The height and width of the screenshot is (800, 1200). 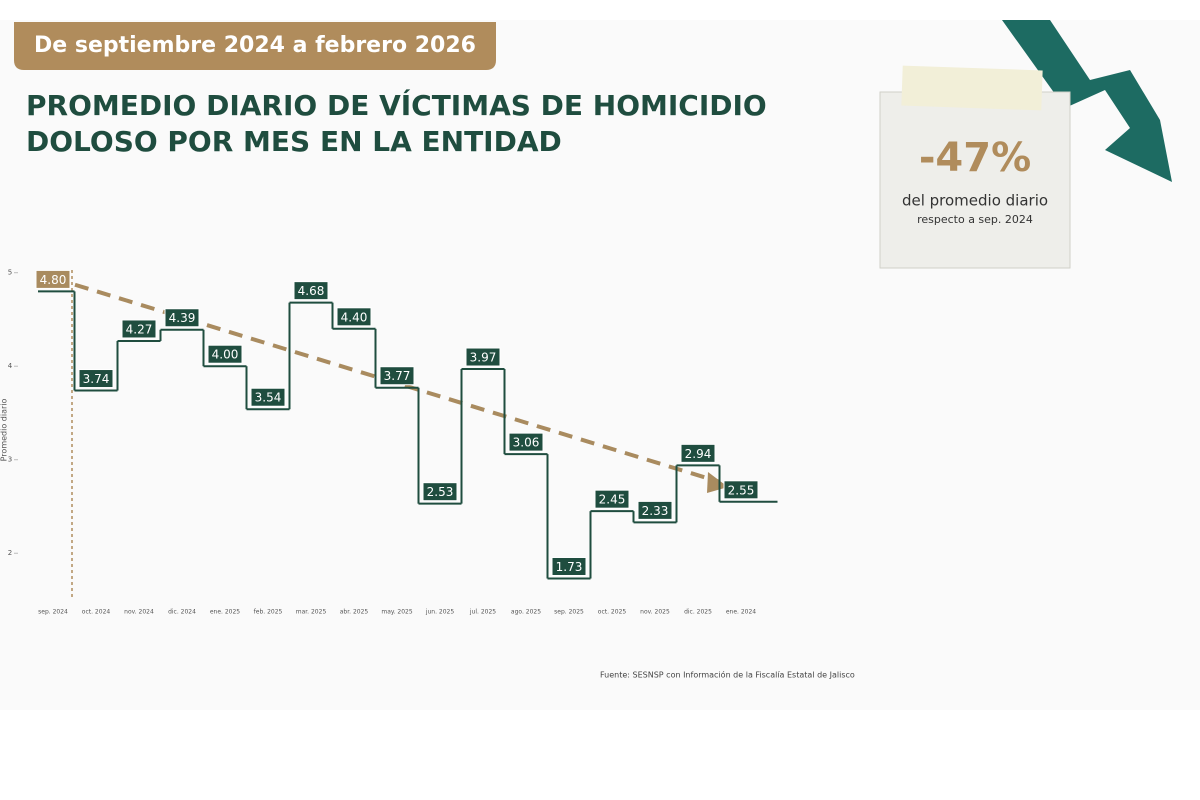 I want to click on x-tick-label: ago. 2025, so click(x=526, y=612).